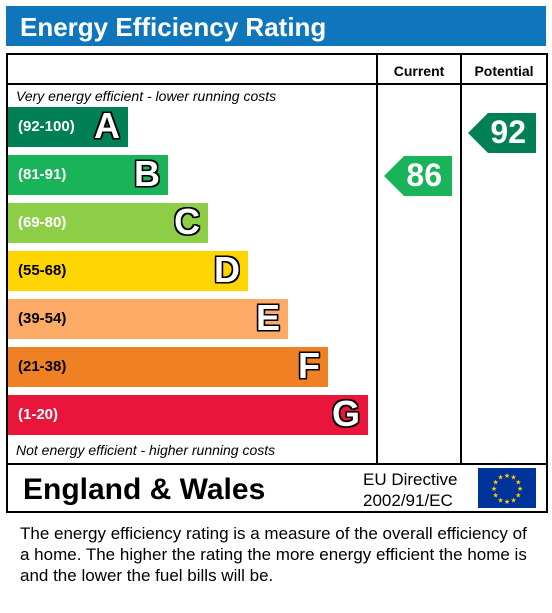  I want to click on current-rating-arrow: 86, so click(418, 176).